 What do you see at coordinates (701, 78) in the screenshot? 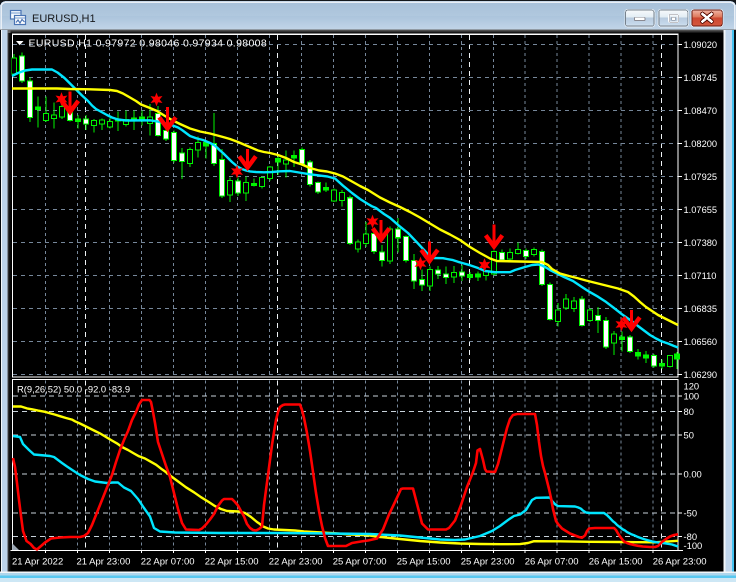
I see `svg-text: 1.08745` at bounding box center [701, 78].